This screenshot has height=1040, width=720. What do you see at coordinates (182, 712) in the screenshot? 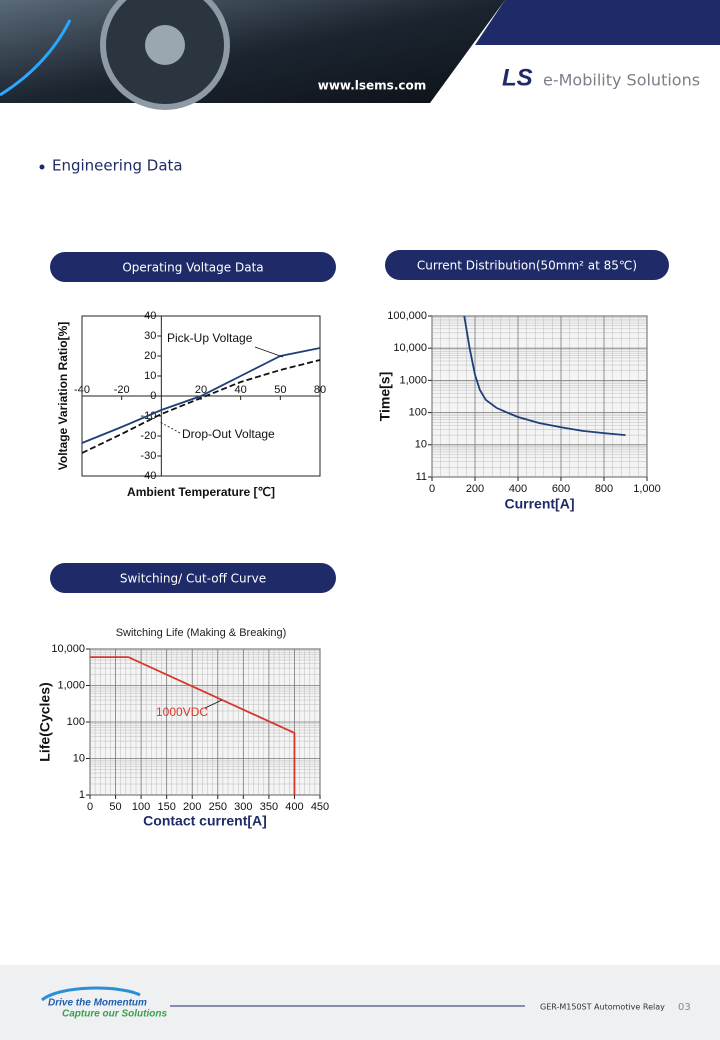
I see `annotation: 1000VDC` at bounding box center [182, 712].